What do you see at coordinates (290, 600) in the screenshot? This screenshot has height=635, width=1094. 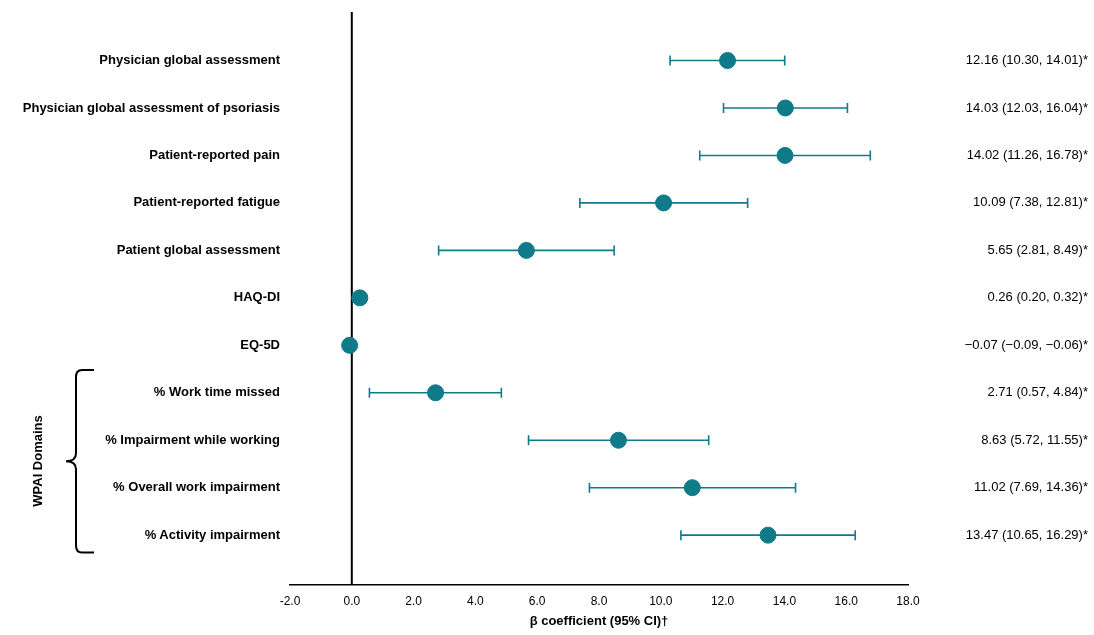 I see `x-tick-label: -2.0` at bounding box center [290, 600].